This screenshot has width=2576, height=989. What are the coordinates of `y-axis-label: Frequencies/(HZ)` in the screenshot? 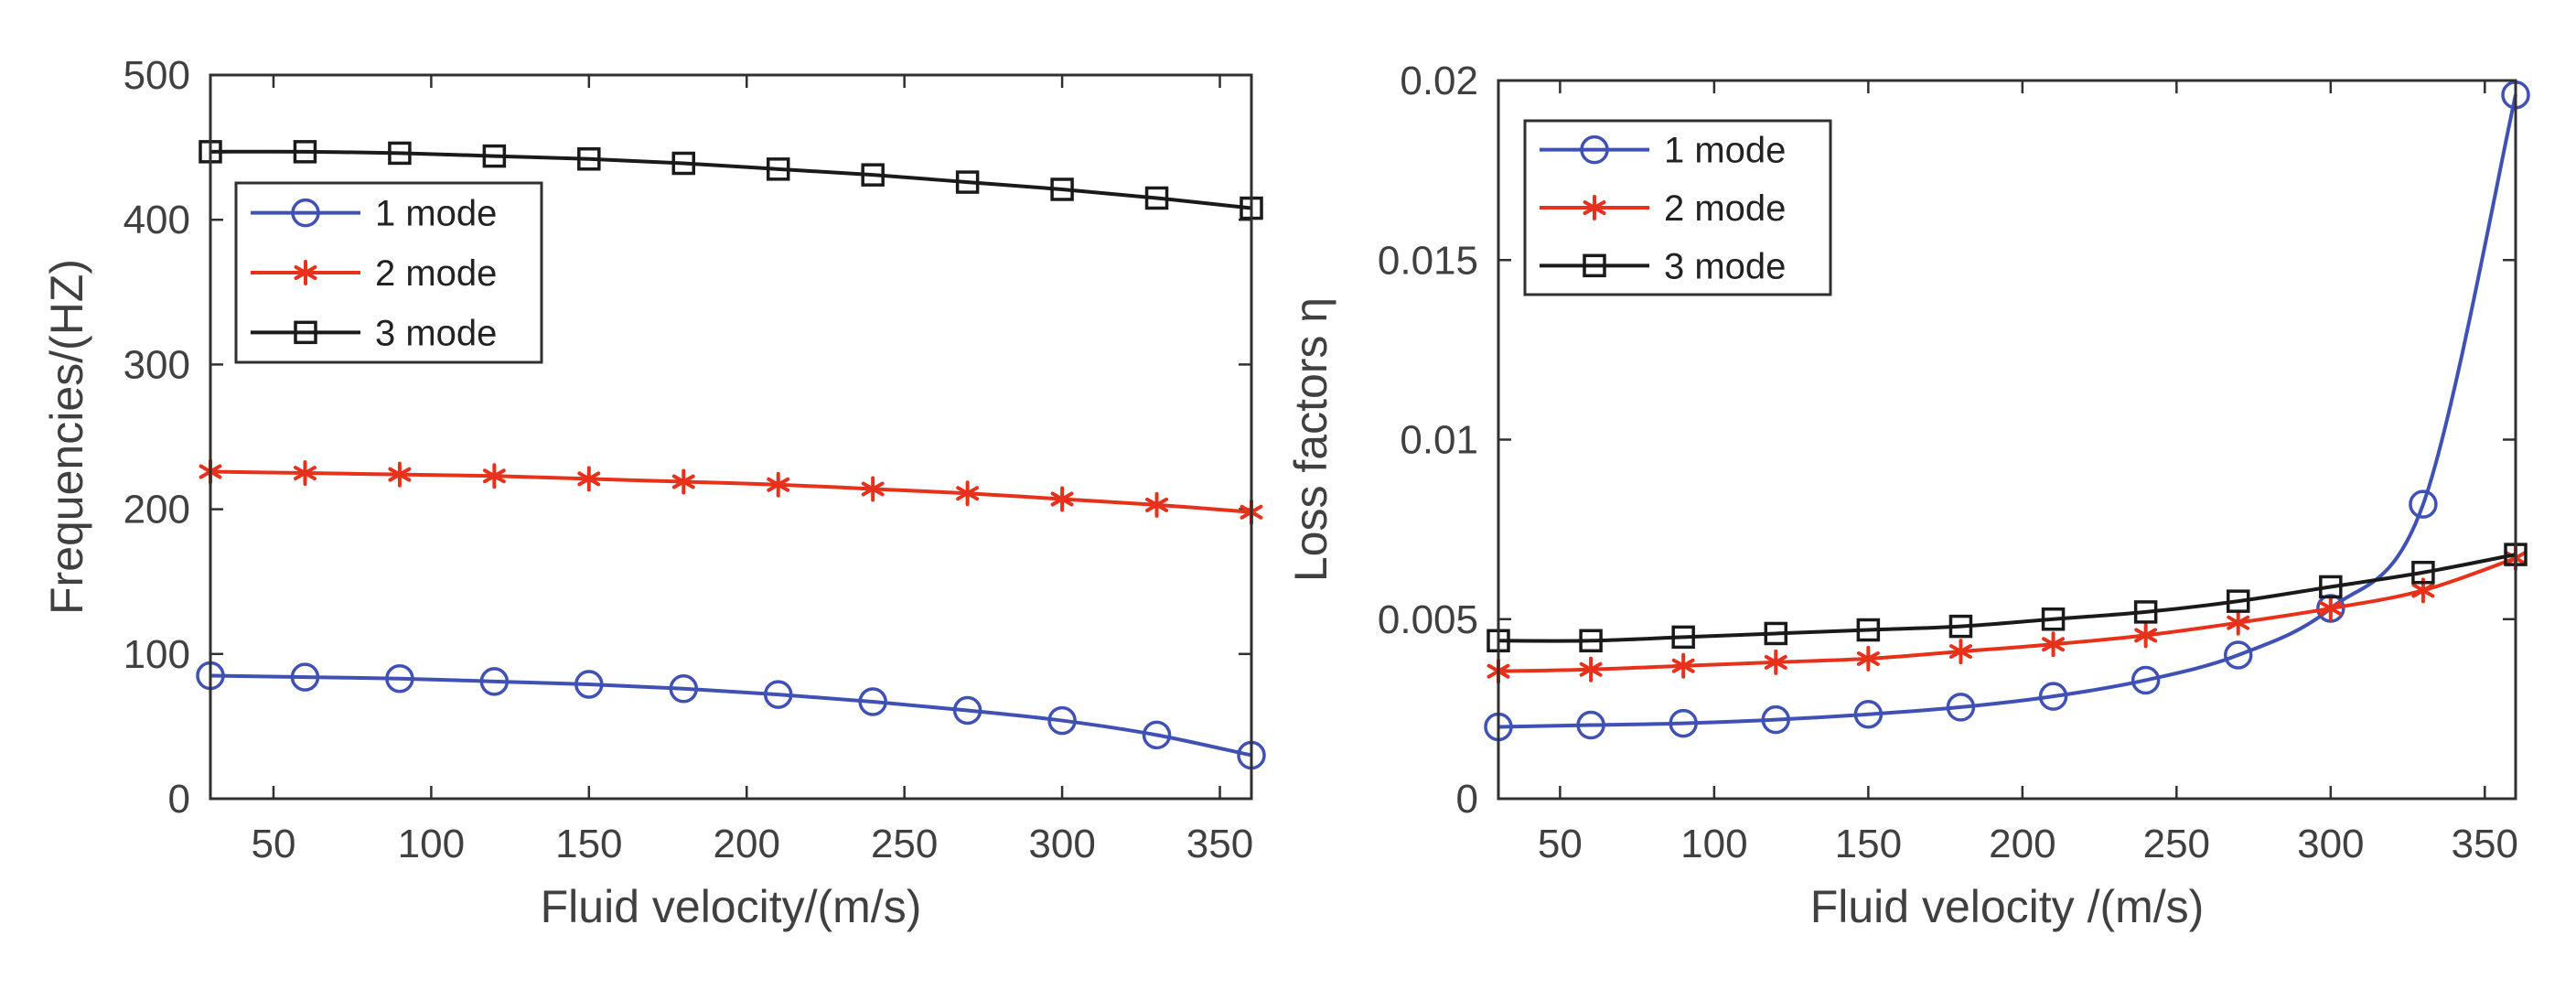 It's located at (66, 437).